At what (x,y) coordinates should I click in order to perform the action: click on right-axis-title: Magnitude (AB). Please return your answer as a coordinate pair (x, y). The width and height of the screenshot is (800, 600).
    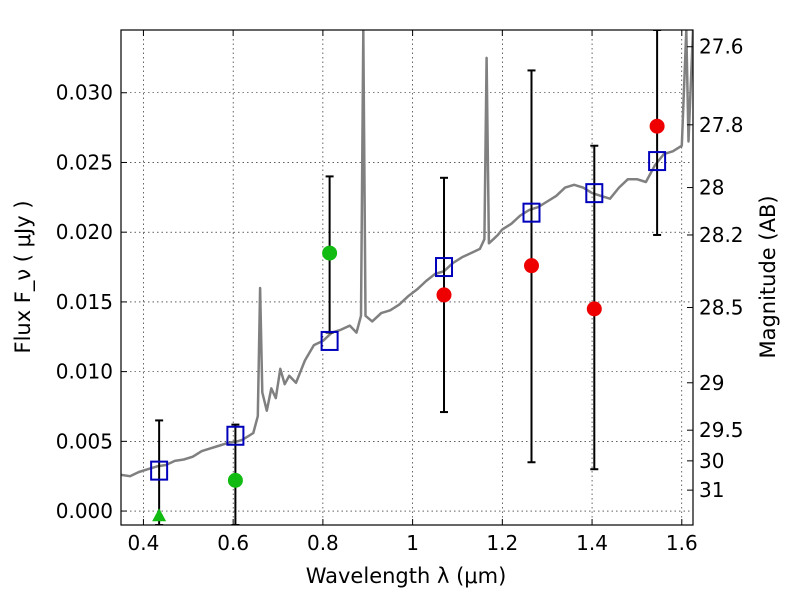
    Looking at the image, I should click on (768, 276).